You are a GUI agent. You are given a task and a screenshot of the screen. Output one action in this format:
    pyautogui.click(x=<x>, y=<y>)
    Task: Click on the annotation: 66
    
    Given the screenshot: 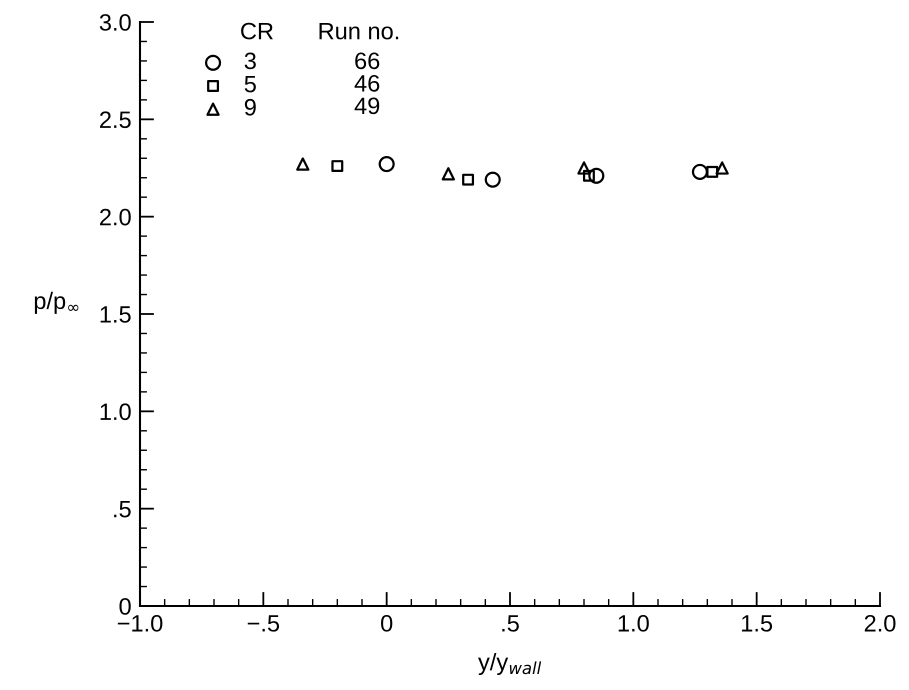 What is the action you would take?
    pyautogui.click(x=367, y=61)
    